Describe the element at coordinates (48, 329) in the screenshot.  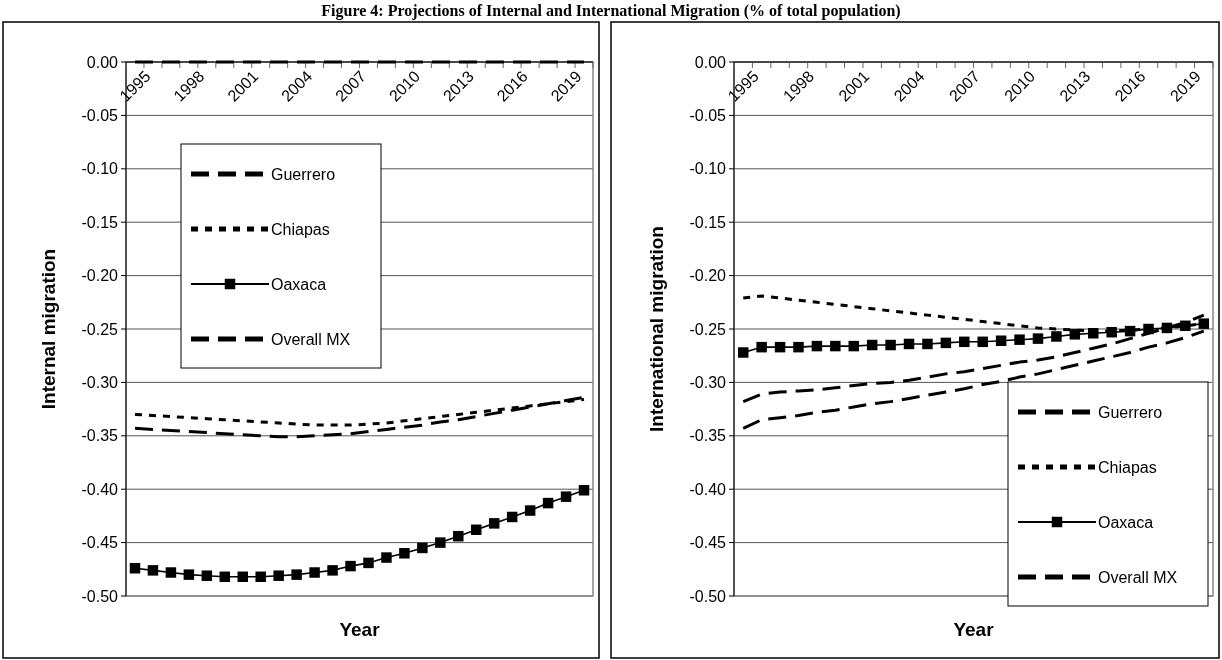
I see `y-axis-title: Internal migration` at that location.